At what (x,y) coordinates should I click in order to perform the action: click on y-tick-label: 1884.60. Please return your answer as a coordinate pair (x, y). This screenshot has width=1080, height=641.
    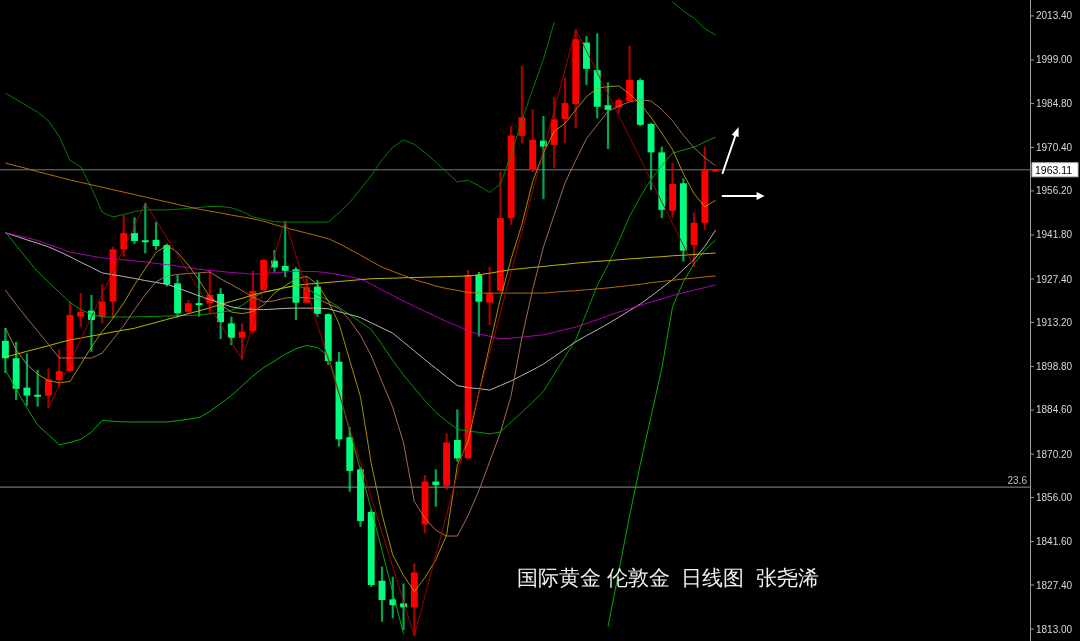
    Looking at the image, I should click on (1054, 410).